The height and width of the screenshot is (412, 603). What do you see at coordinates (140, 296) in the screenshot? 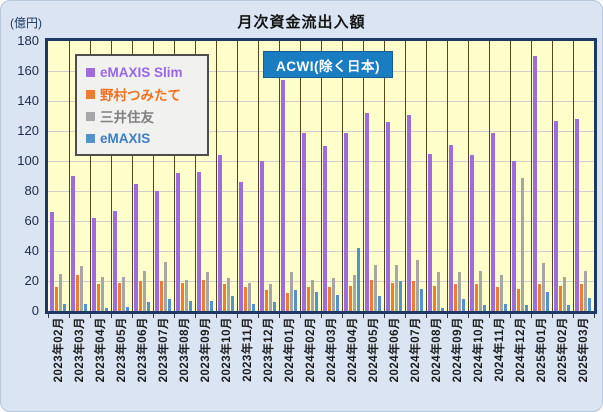
I see `bar-野村つみたて-2023年06月` at bounding box center [140, 296].